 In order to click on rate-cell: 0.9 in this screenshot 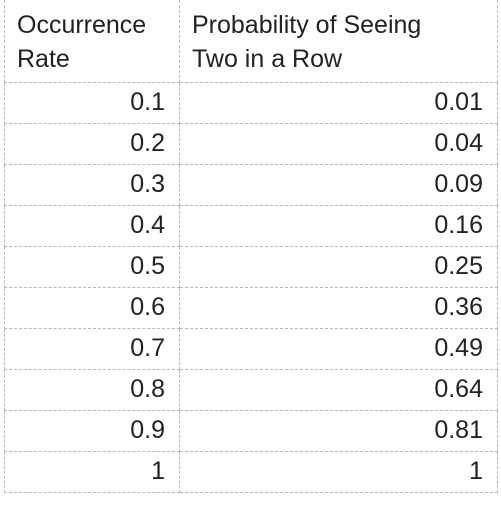, I will do `click(92, 430)`.